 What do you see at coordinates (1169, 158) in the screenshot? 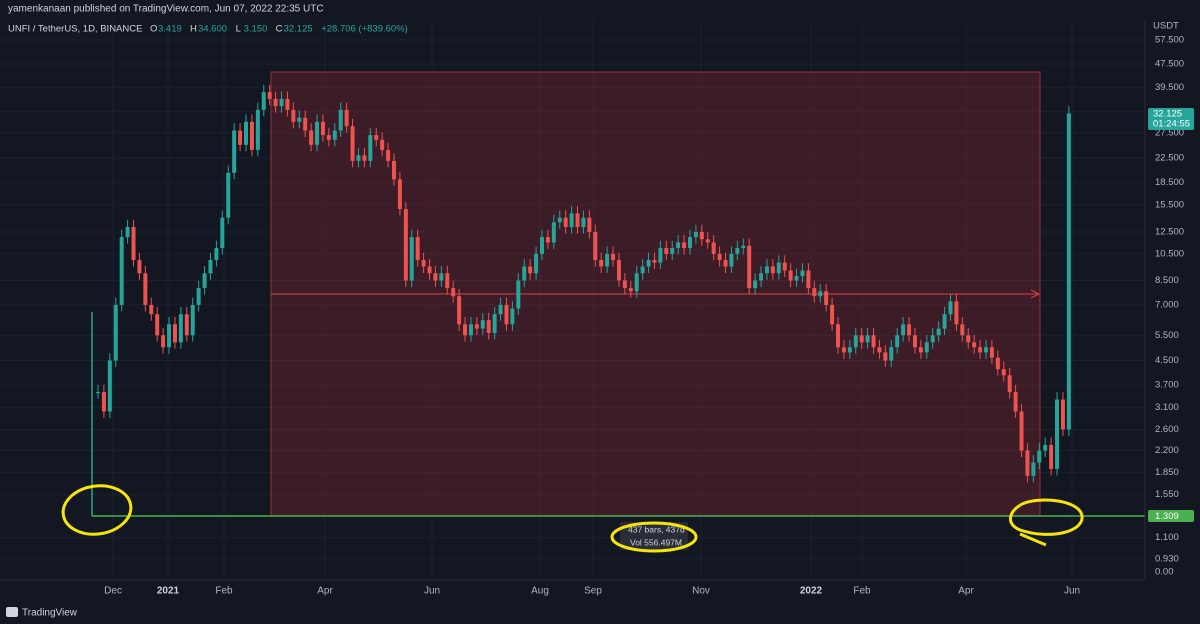
I see `price-tick-label: 22.500` at bounding box center [1169, 158].